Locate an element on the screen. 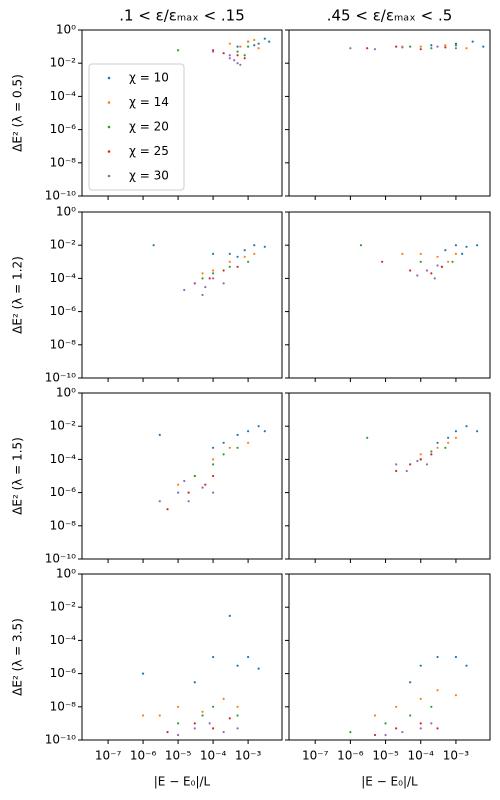 The image size is (500, 800). legend-frame is located at coordinates (136, 127).